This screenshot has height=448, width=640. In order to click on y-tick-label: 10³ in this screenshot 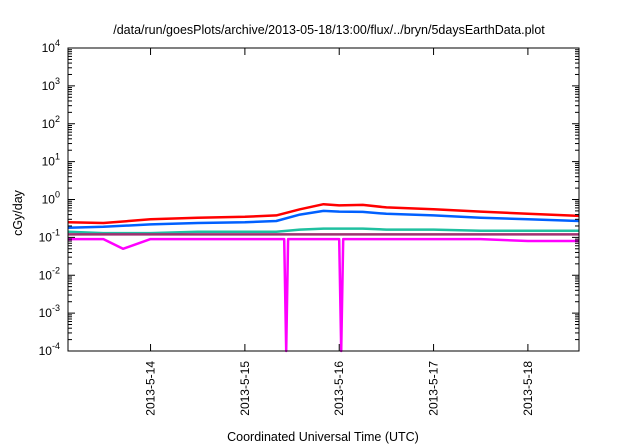, I will do `click(51, 84)`.